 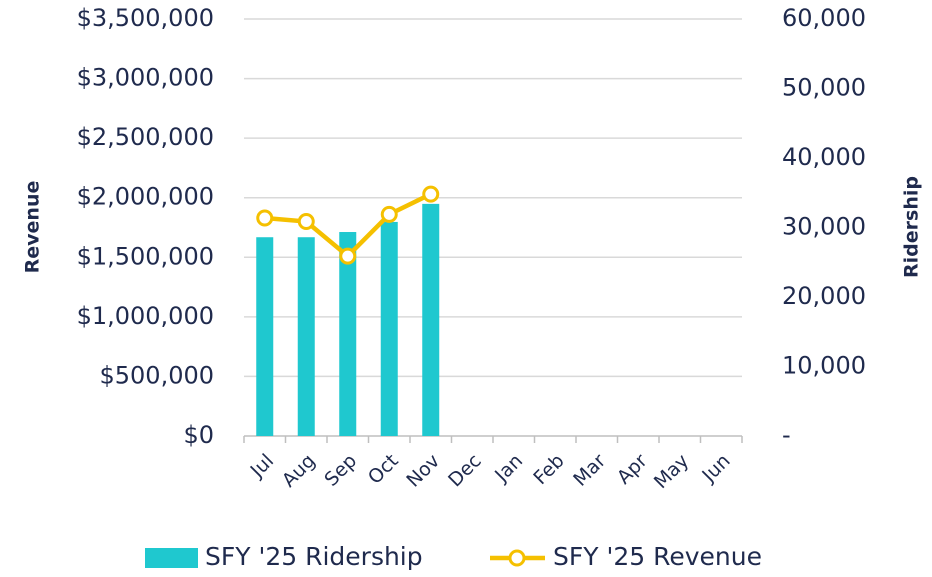 I want to click on legend-item: SFY '25 Ridership, so click(x=284, y=556).